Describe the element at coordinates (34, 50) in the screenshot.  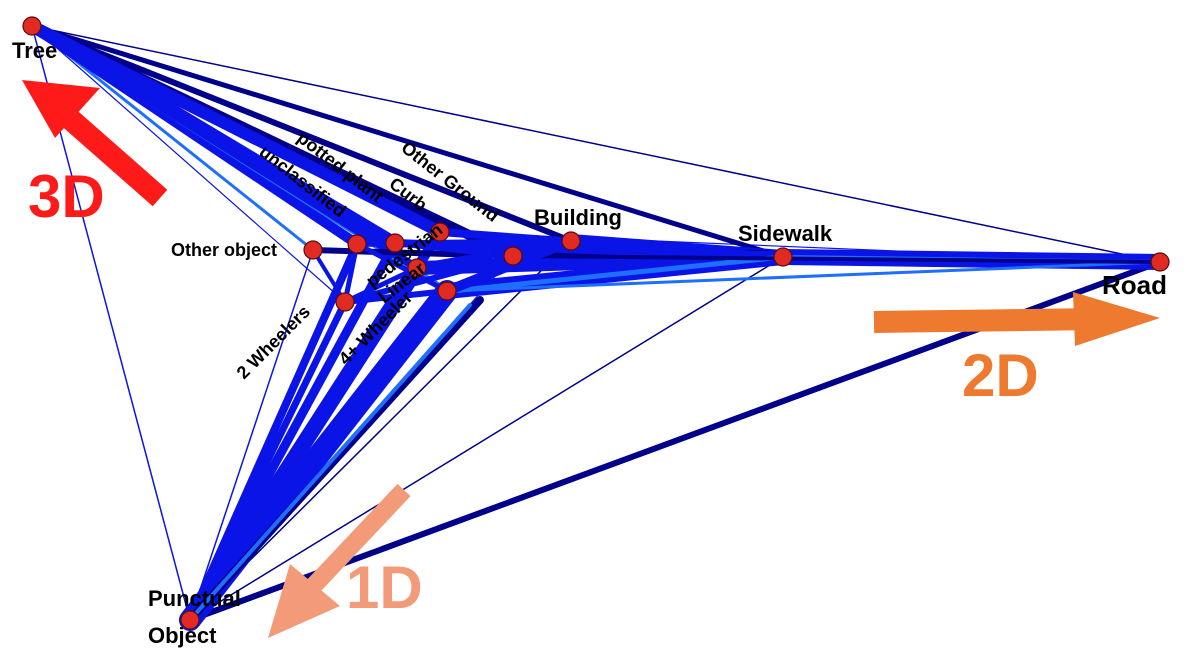
I see `label-tree: Tree` at that location.